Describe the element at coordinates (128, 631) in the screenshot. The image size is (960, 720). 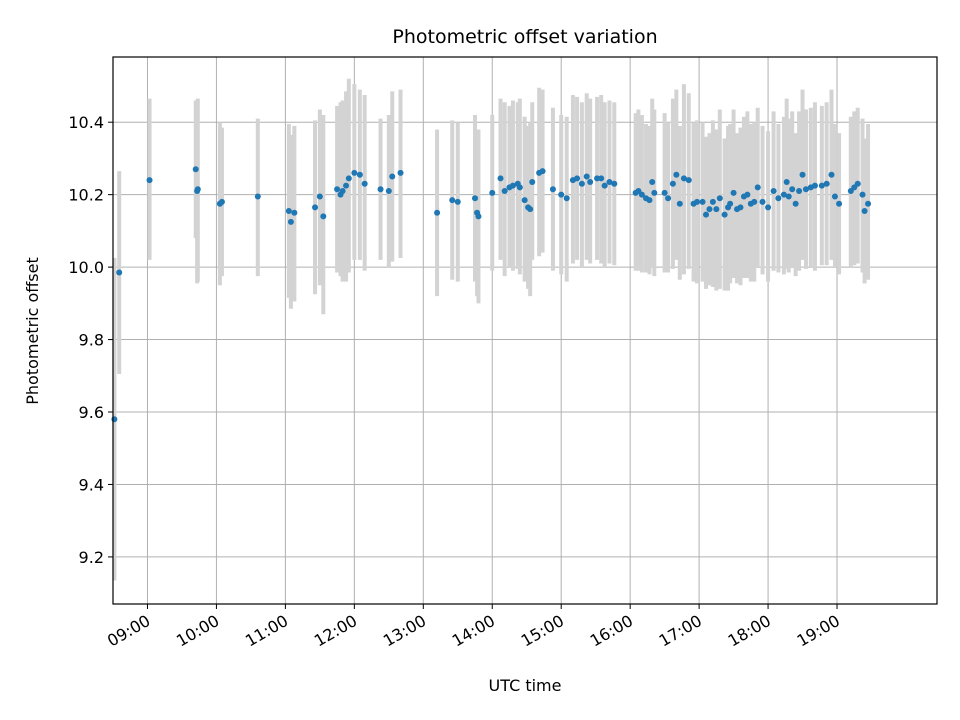
I see `x-tick-label: 09:00` at that location.